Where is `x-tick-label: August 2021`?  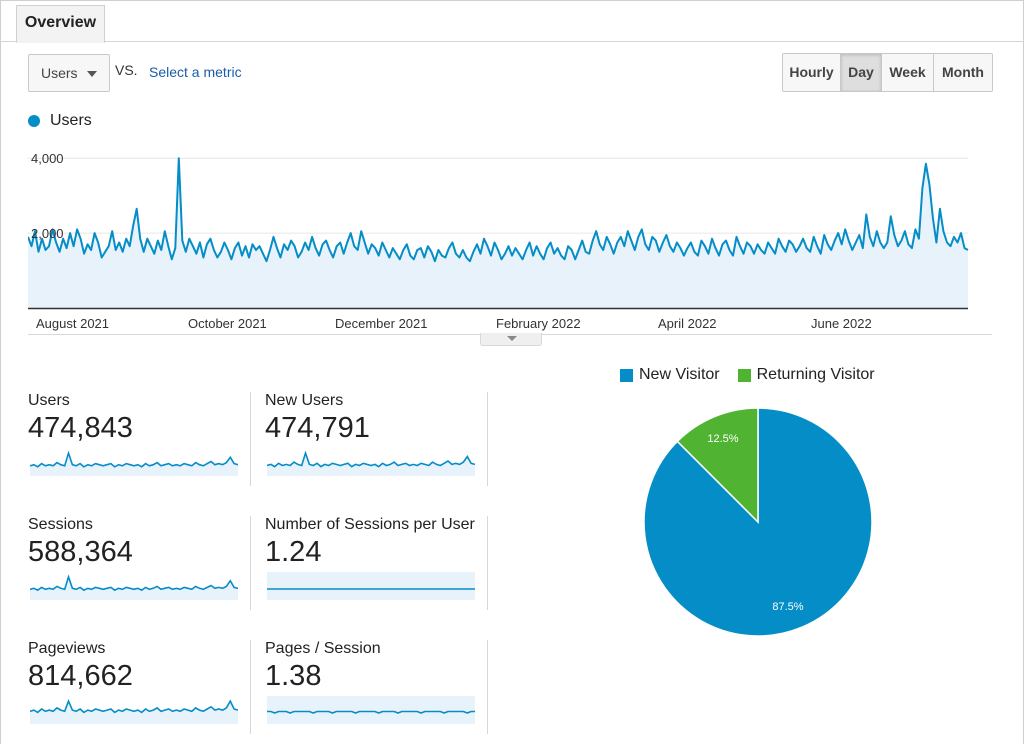
x-tick-label: August 2021 is located at coordinates (72, 323).